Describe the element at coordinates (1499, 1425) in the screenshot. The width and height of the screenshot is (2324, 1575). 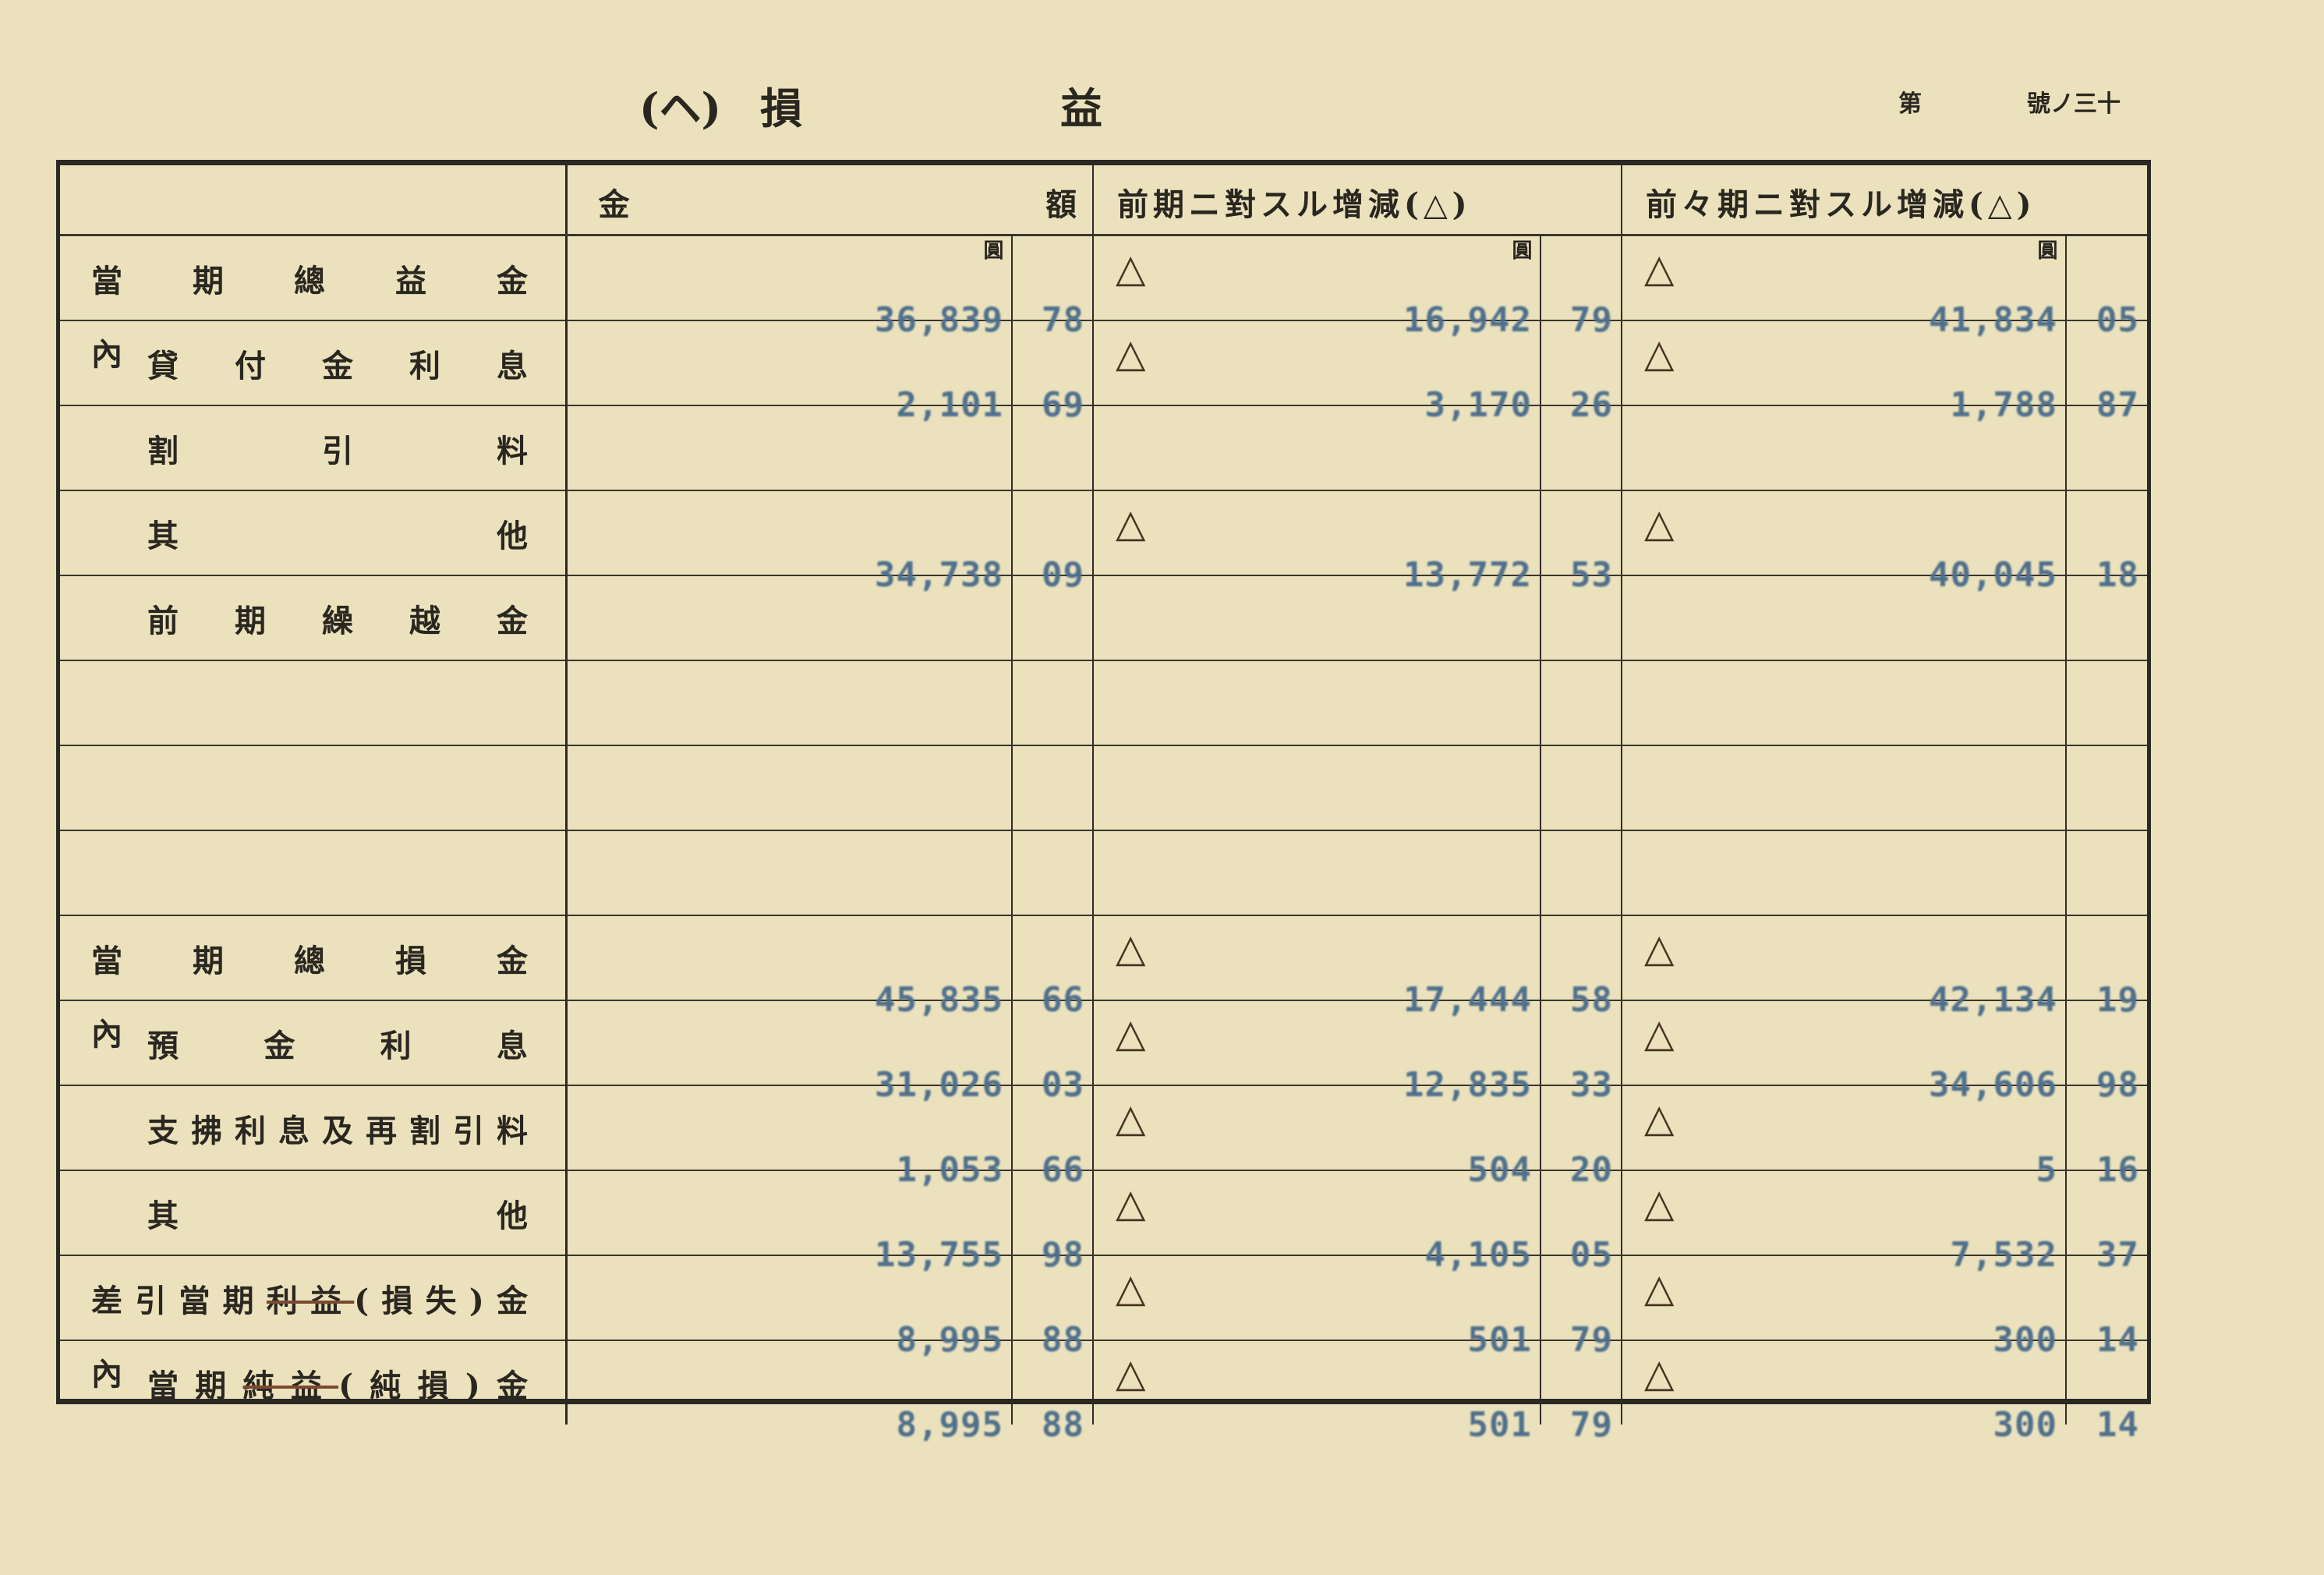
I see `prior-yen: 501` at that location.